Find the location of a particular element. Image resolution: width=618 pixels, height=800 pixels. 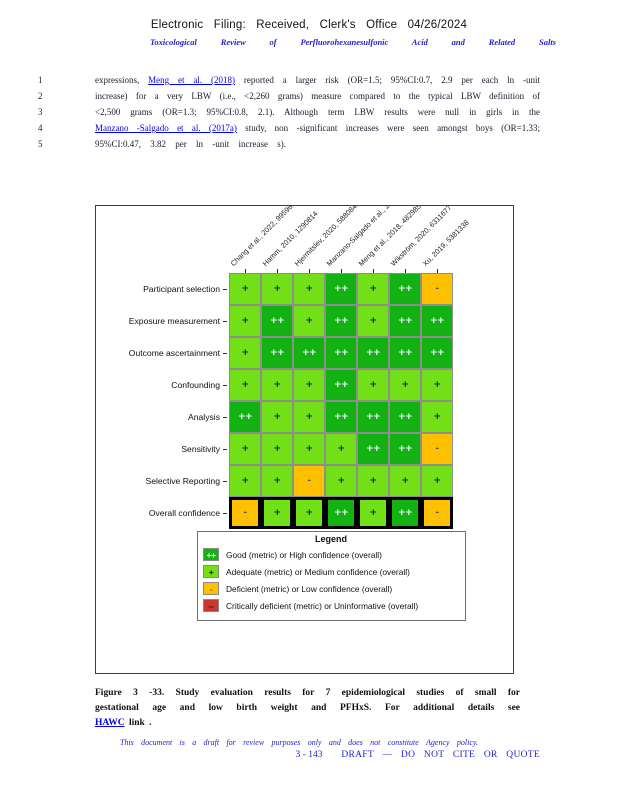

line-number: 3 is located at coordinates (40, 112).